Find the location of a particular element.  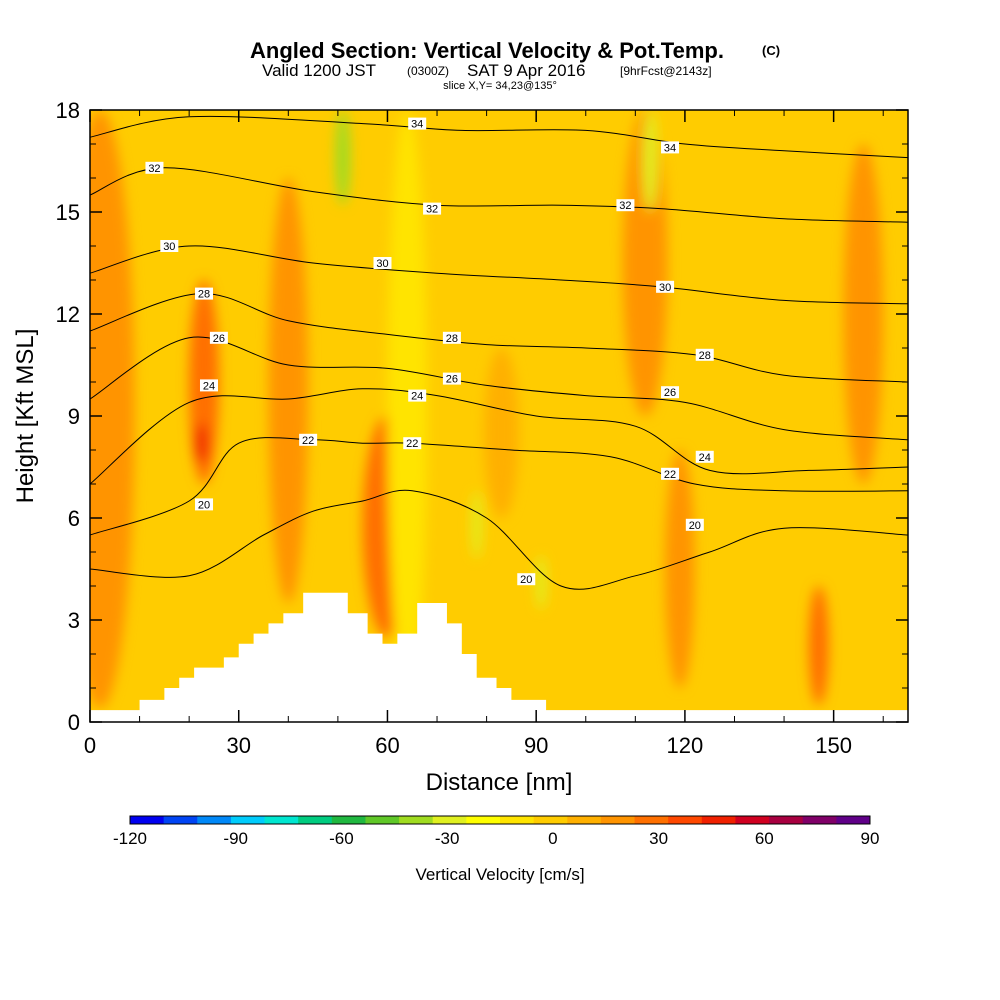

contour-label-8: 24 is located at coordinates (704, 457).